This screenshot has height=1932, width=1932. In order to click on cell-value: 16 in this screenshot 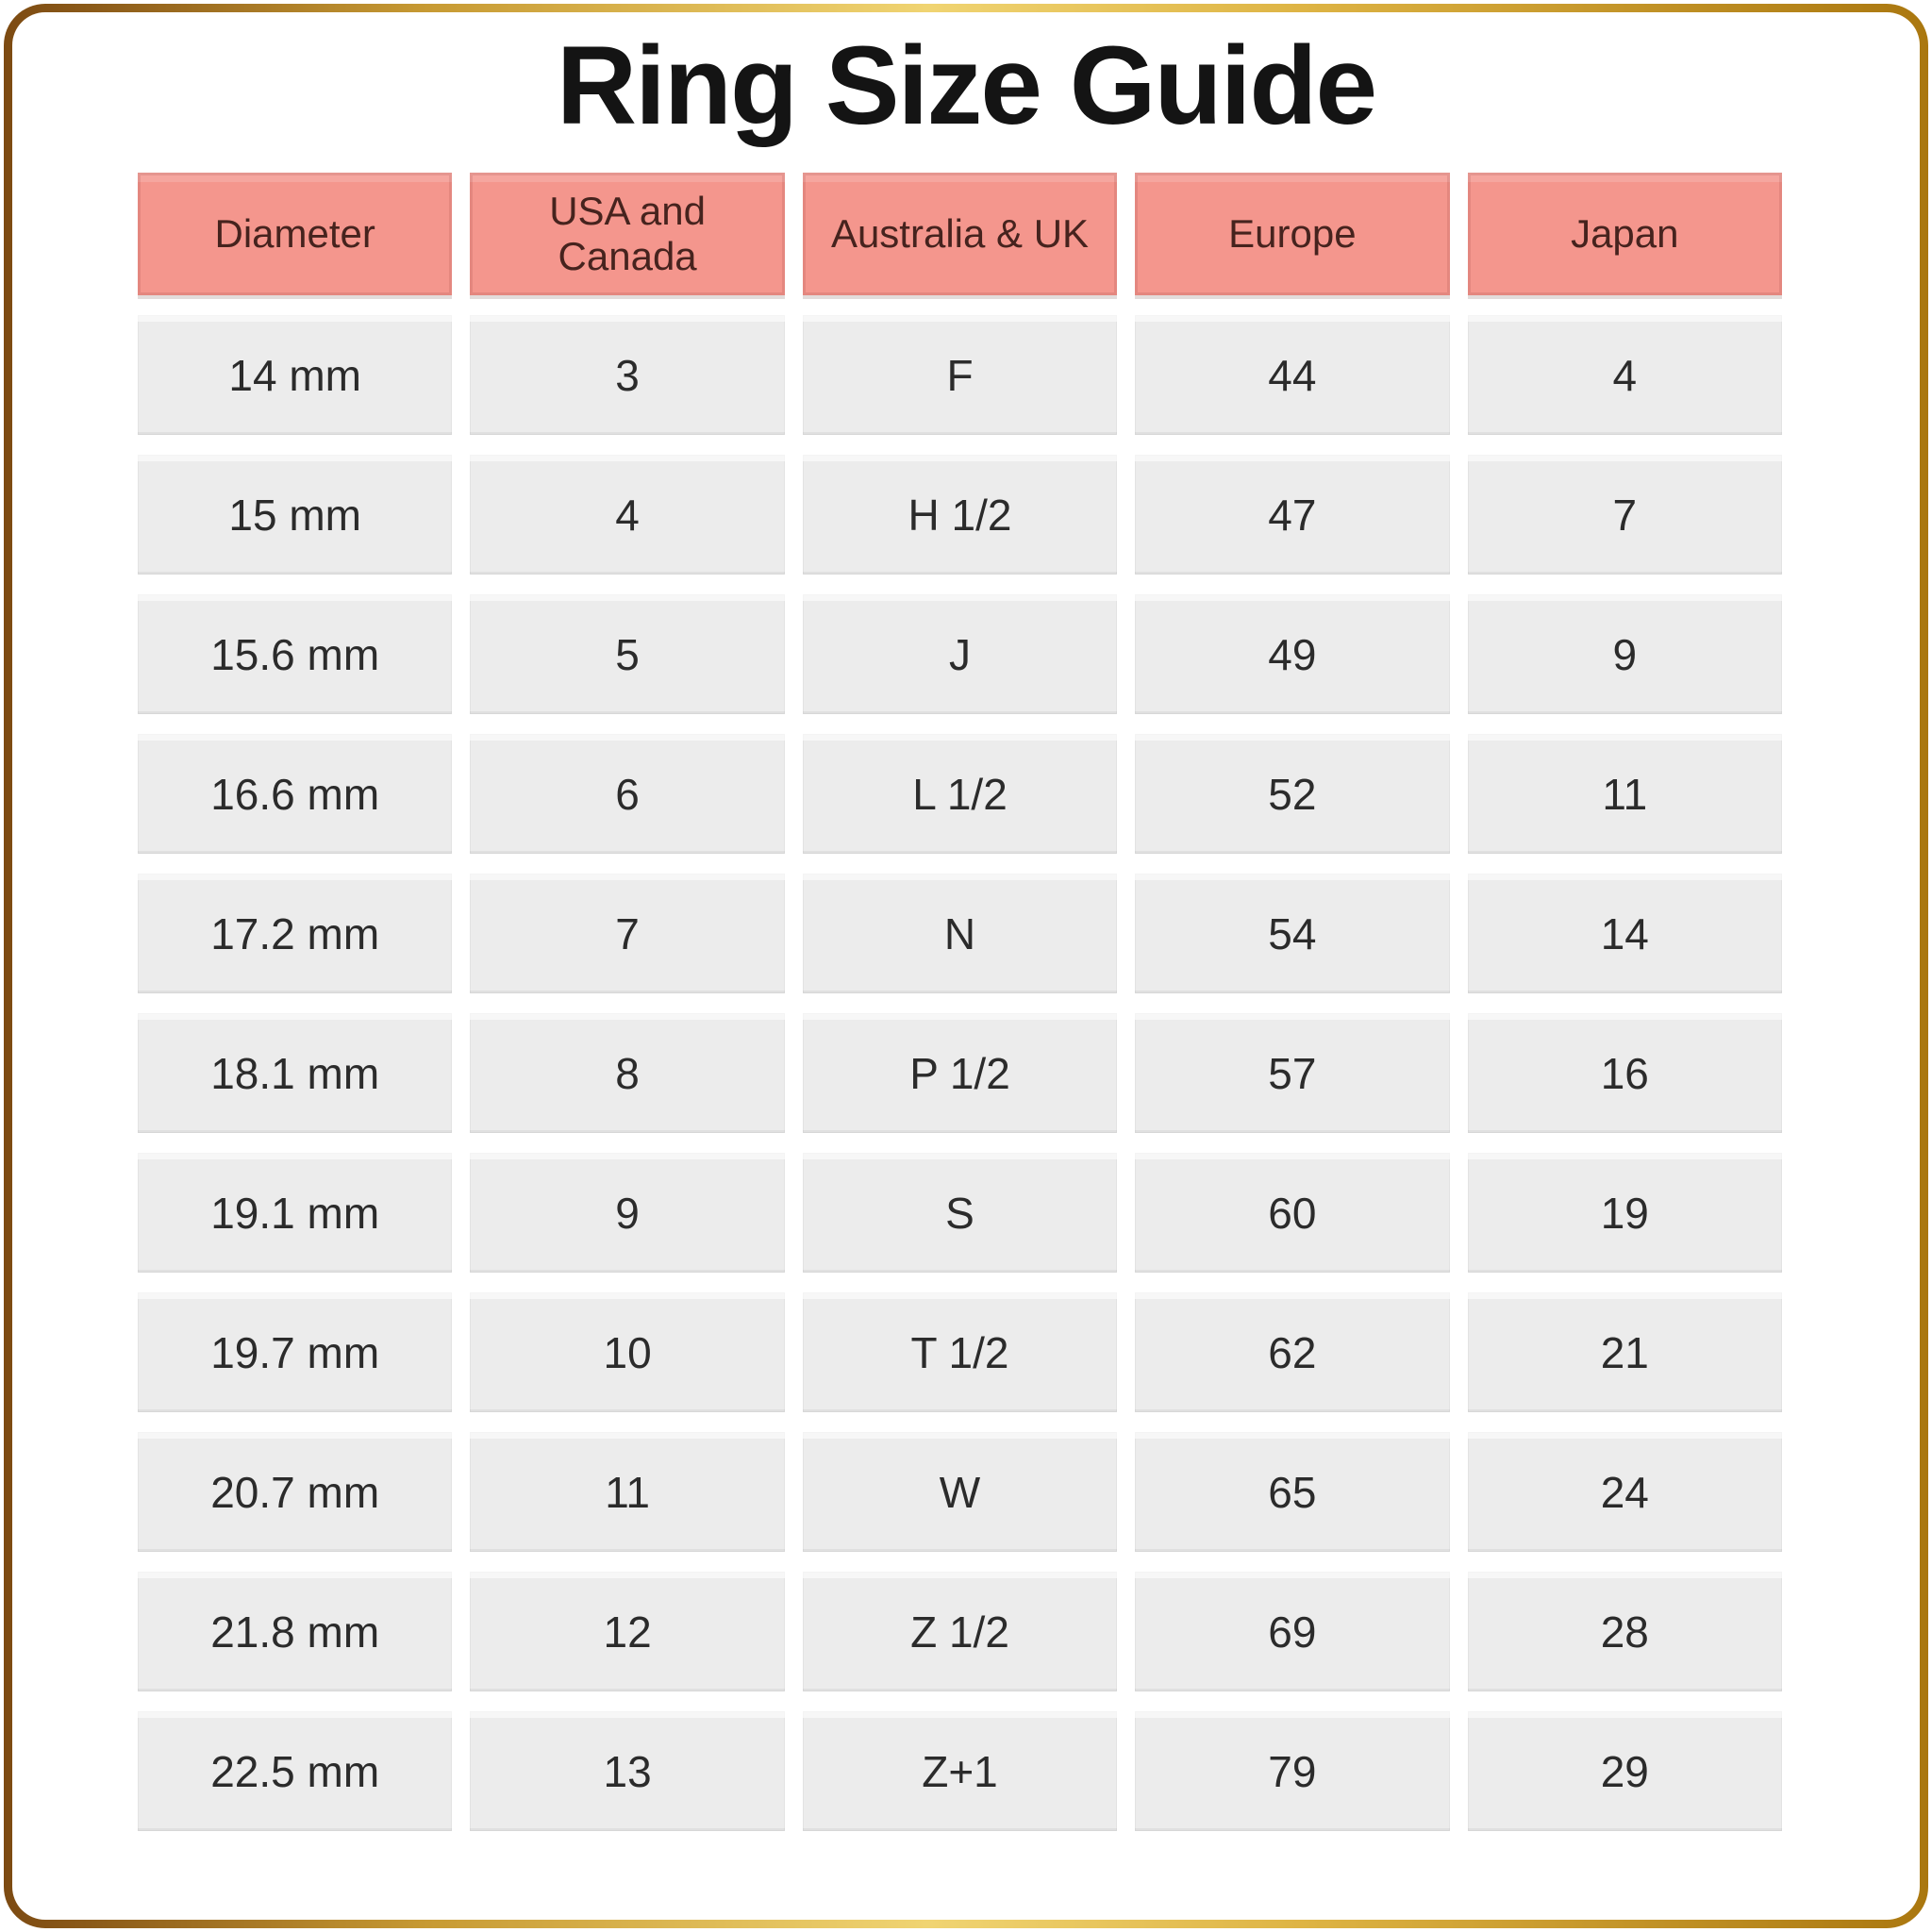, I will do `click(1625, 1073)`.